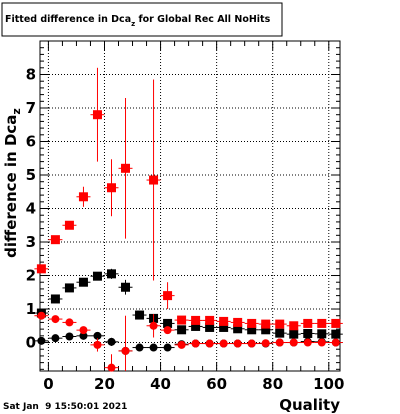 Image resolution: width=400 pixels, height=414 pixels. I want to click on y-tick-label: 1, so click(31, 309).